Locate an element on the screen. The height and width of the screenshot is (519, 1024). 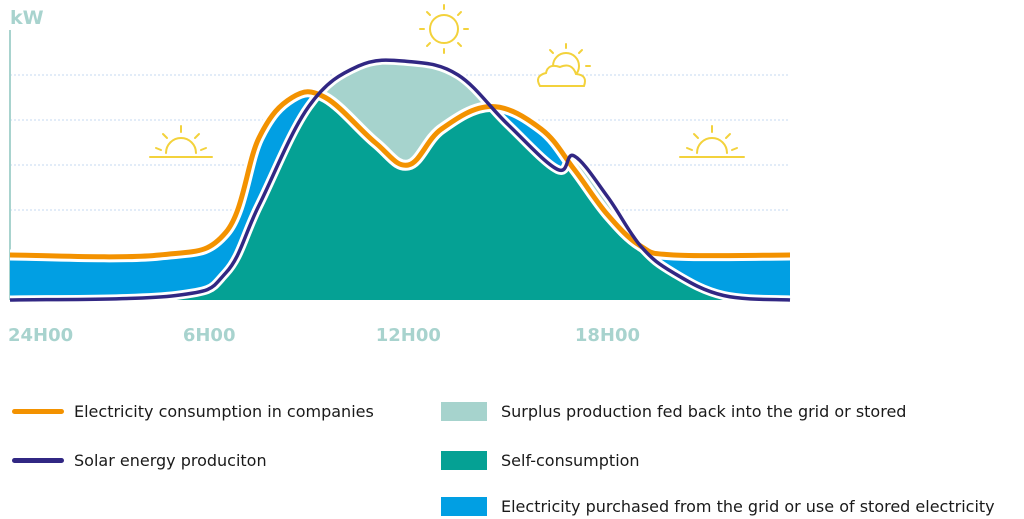
surplus-legend-swatch is located at coordinates (464, 411).